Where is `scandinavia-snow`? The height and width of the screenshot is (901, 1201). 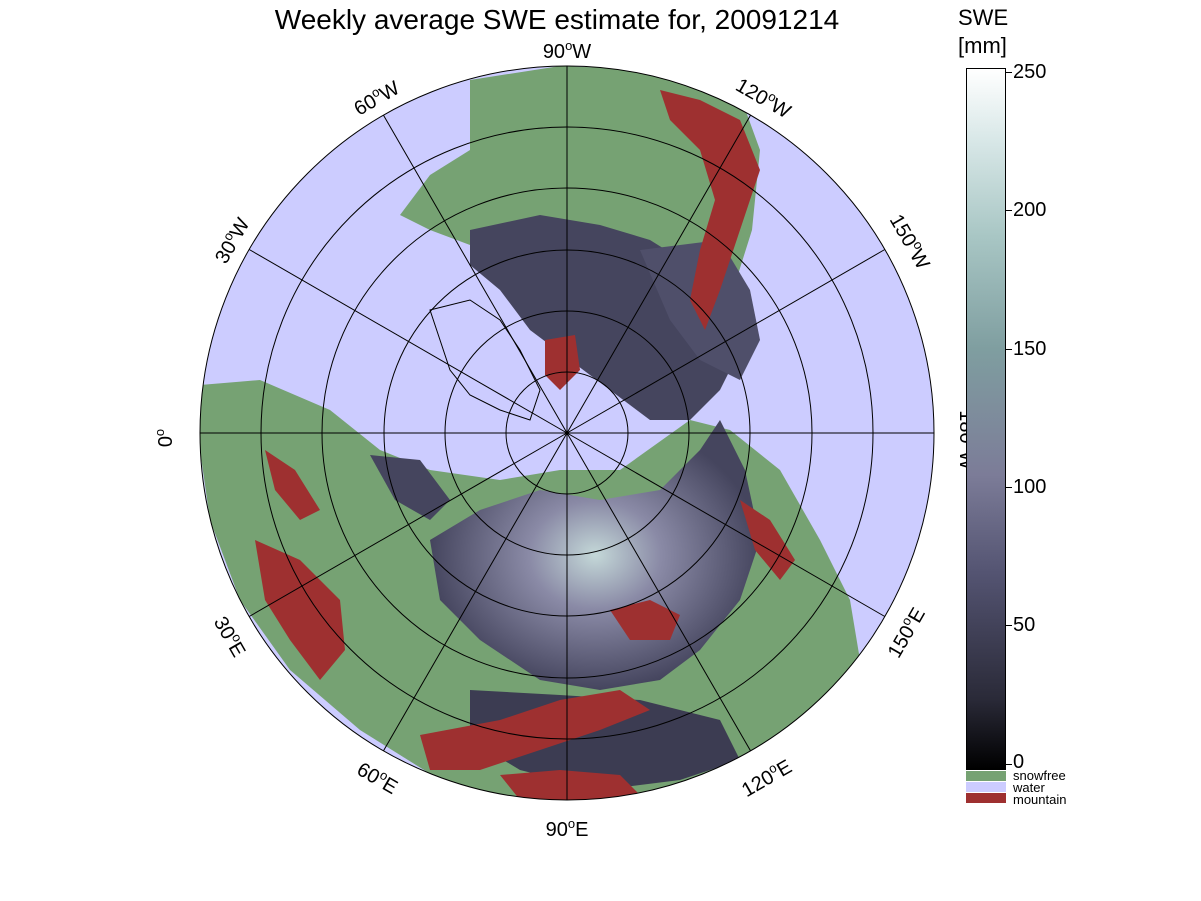
scandinavia-snow is located at coordinates (410, 487).